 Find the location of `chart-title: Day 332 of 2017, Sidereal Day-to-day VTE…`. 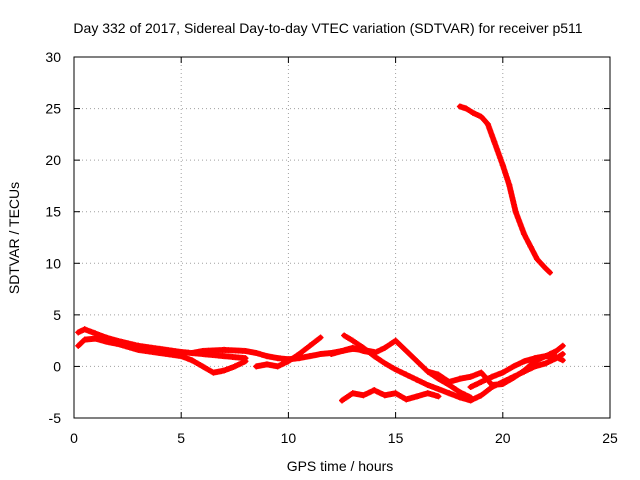

chart-title: Day 332 of 2017, Sidereal Day-to-day VTE… is located at coordinates (327, 28).